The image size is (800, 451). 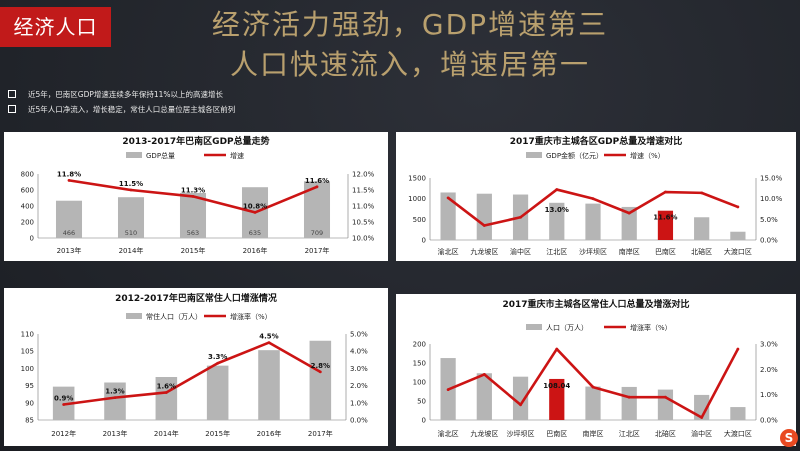 What do you see at coordinates (27, 223) in the screenshot?
I see `y-left-tick-label: 200` at bounding box center [27, 223].